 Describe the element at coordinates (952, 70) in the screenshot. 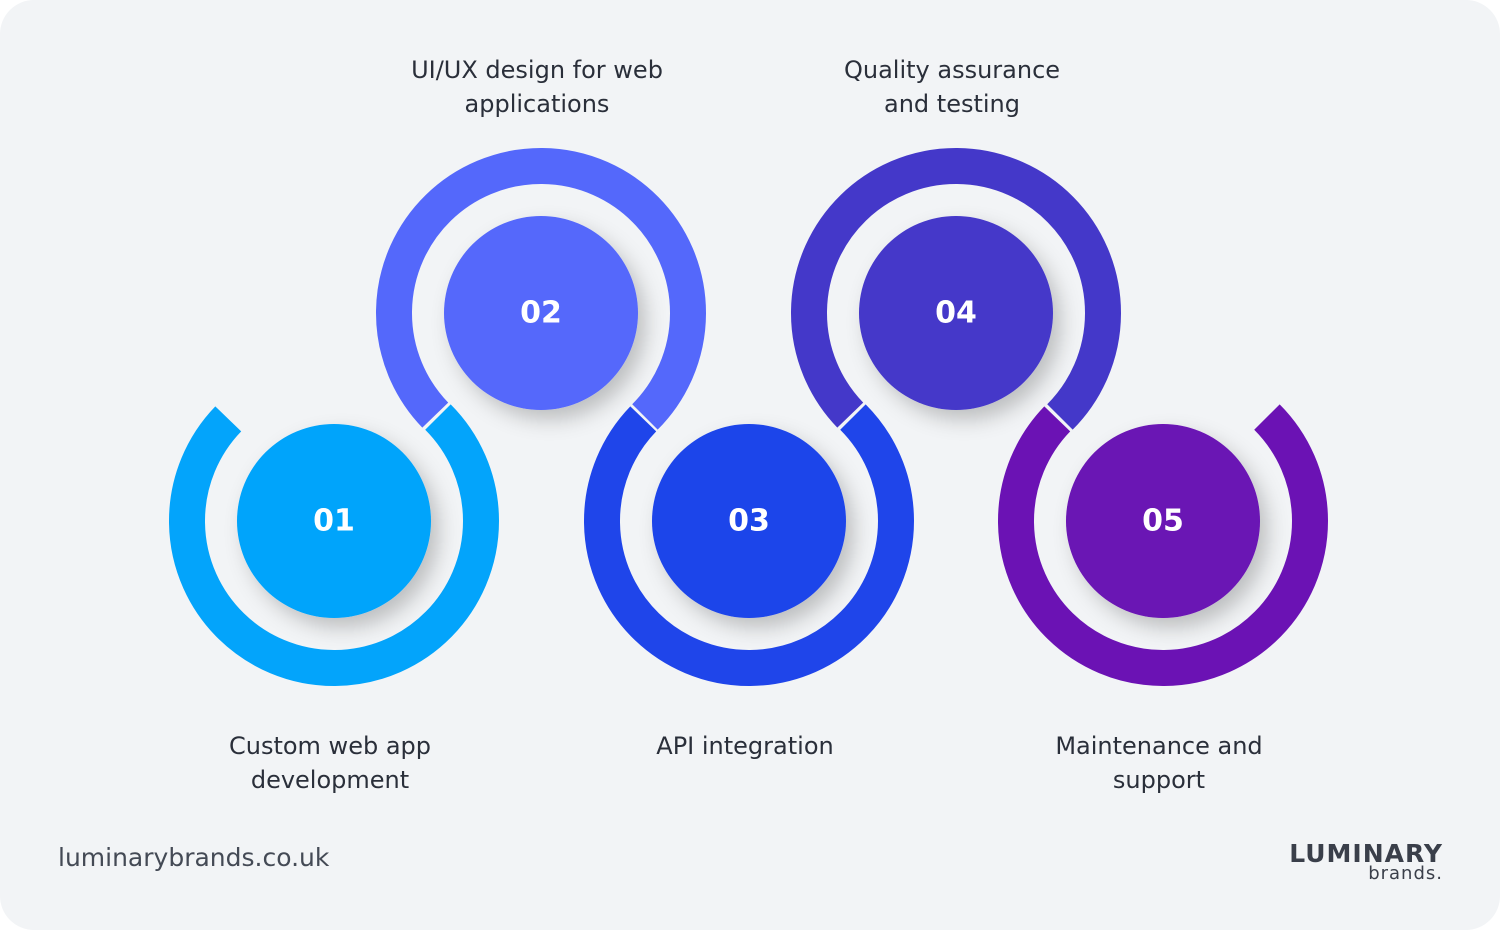

I see `step-label: Quality assurance` at that location.